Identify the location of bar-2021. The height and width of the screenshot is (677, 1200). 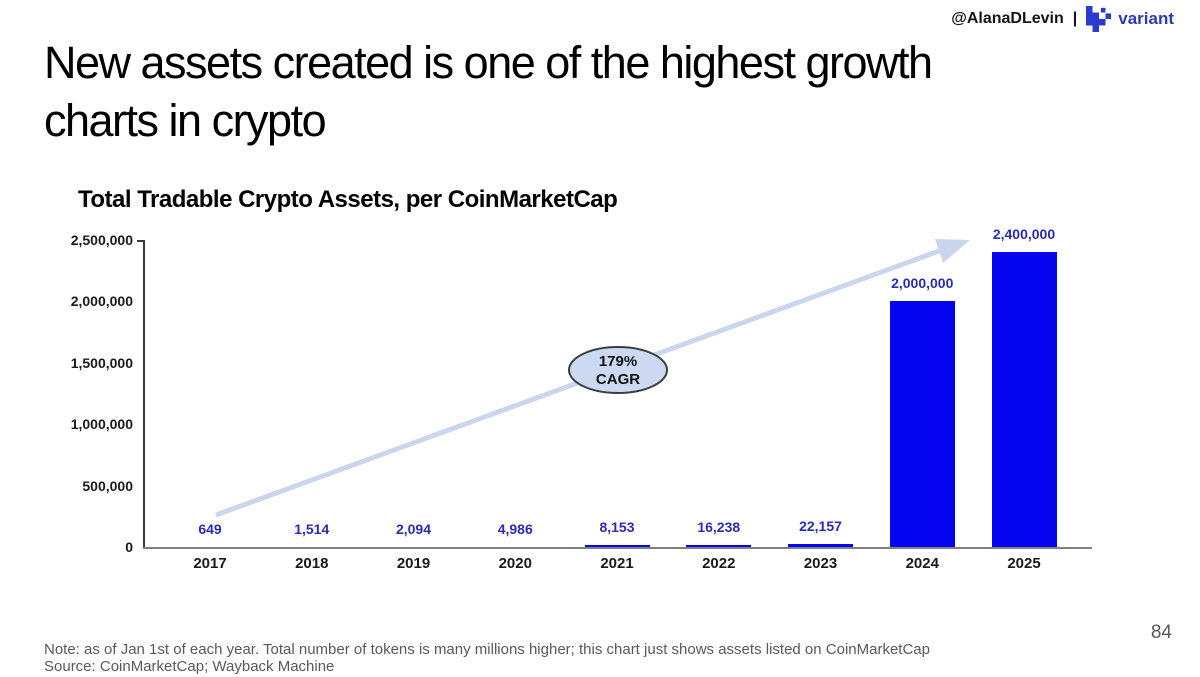
(617, 546).